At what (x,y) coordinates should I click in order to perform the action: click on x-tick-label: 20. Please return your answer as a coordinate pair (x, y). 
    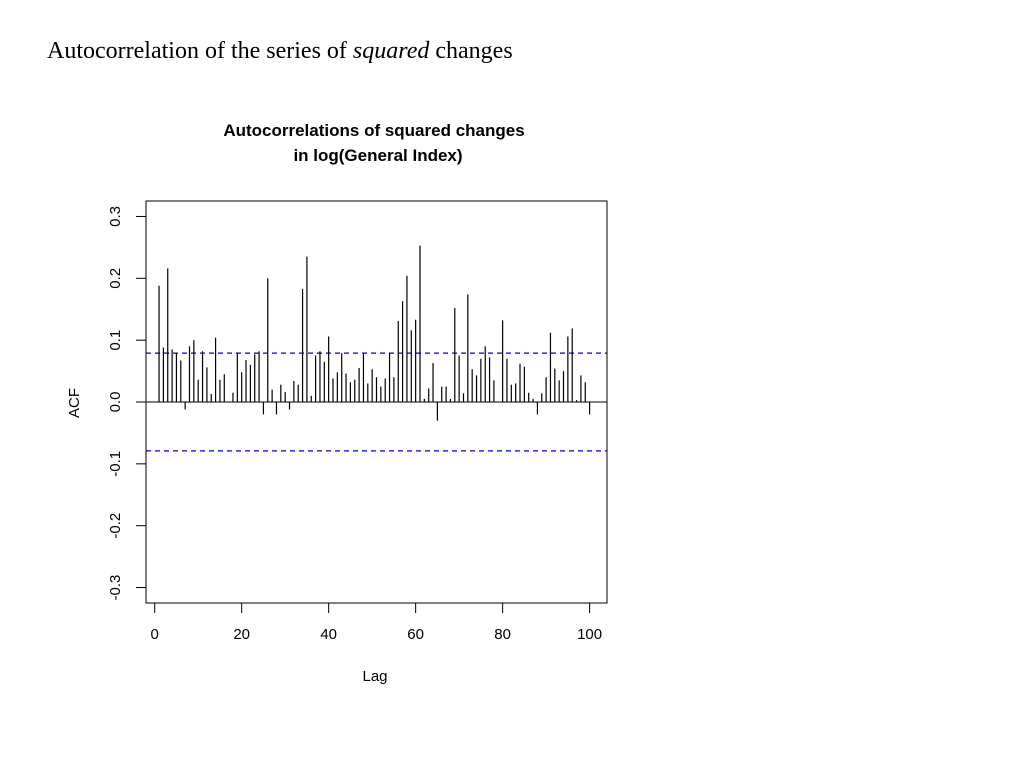
    Looking at the image, I should click on (241, 634).